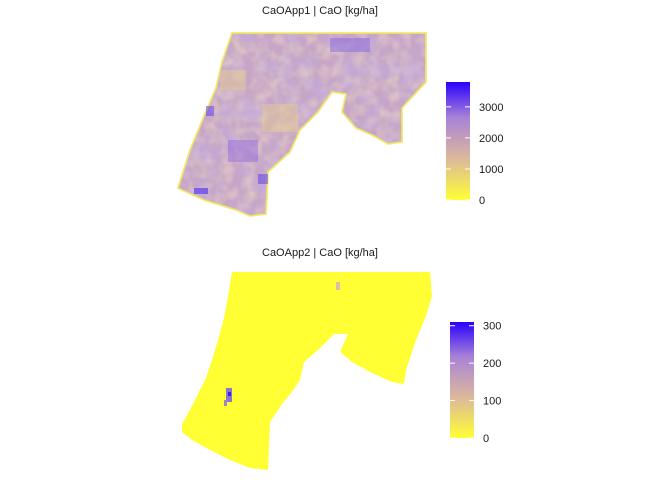 Image resolution: width=672 pixels, height=480 pixels. I want to click on panel-1-title: CaOApp1 | CaO [kg/ha], so click(320, 11).